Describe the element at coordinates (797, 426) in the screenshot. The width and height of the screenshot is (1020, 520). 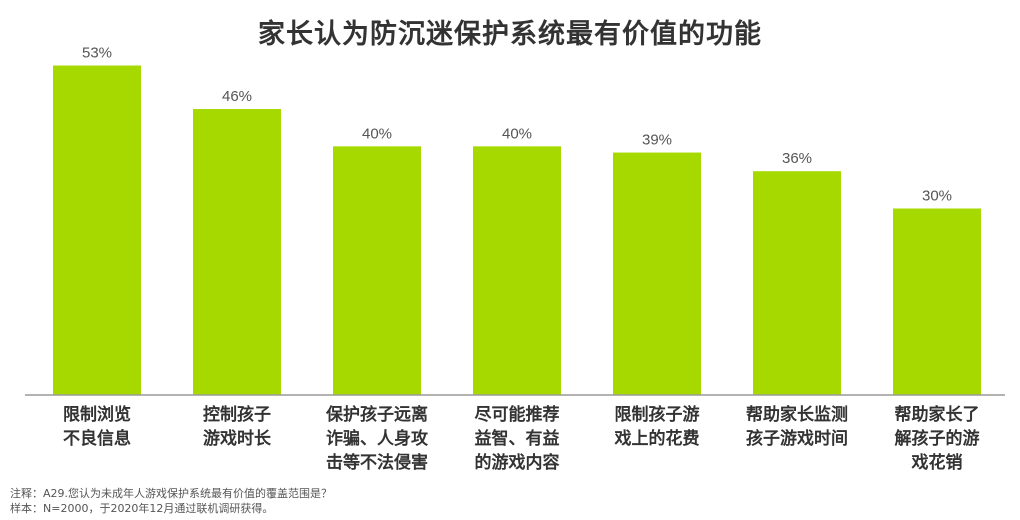
I see `category-label-6: 帮助家长监测孩子游戏时间` at that location.